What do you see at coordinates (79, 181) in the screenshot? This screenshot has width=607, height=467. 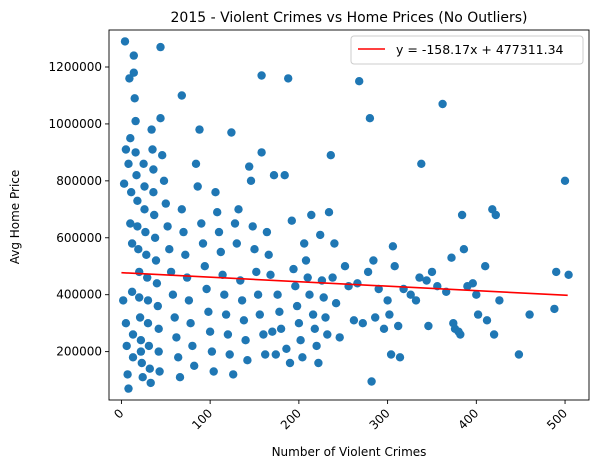 I see `y-tick-label: 800000` at bounding box center [79, 181].